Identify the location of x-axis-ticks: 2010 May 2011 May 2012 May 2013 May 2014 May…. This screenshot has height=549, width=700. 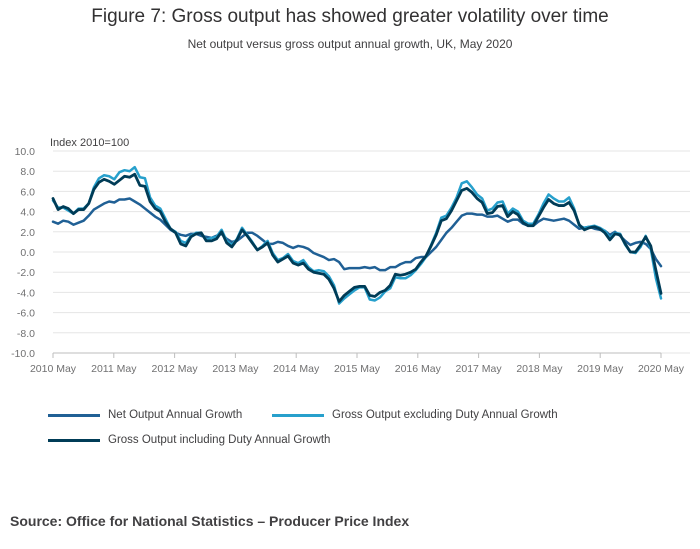
(357, 363).